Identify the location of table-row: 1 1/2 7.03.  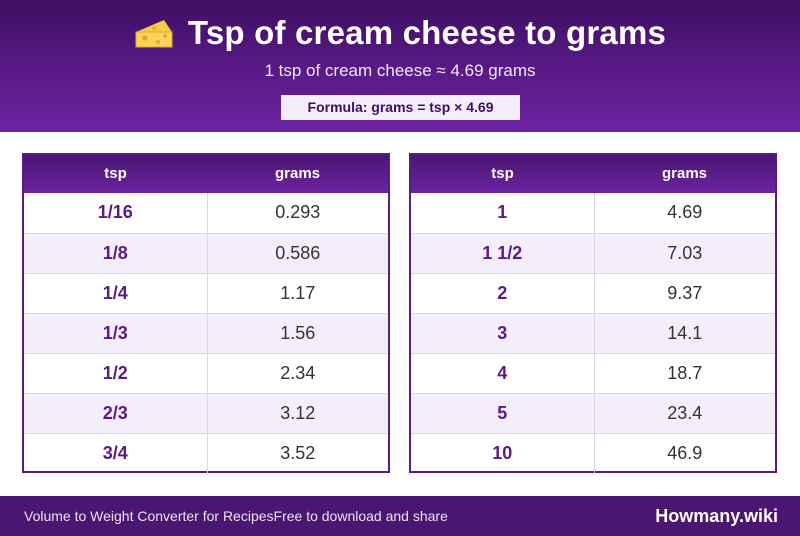
(593, 253).